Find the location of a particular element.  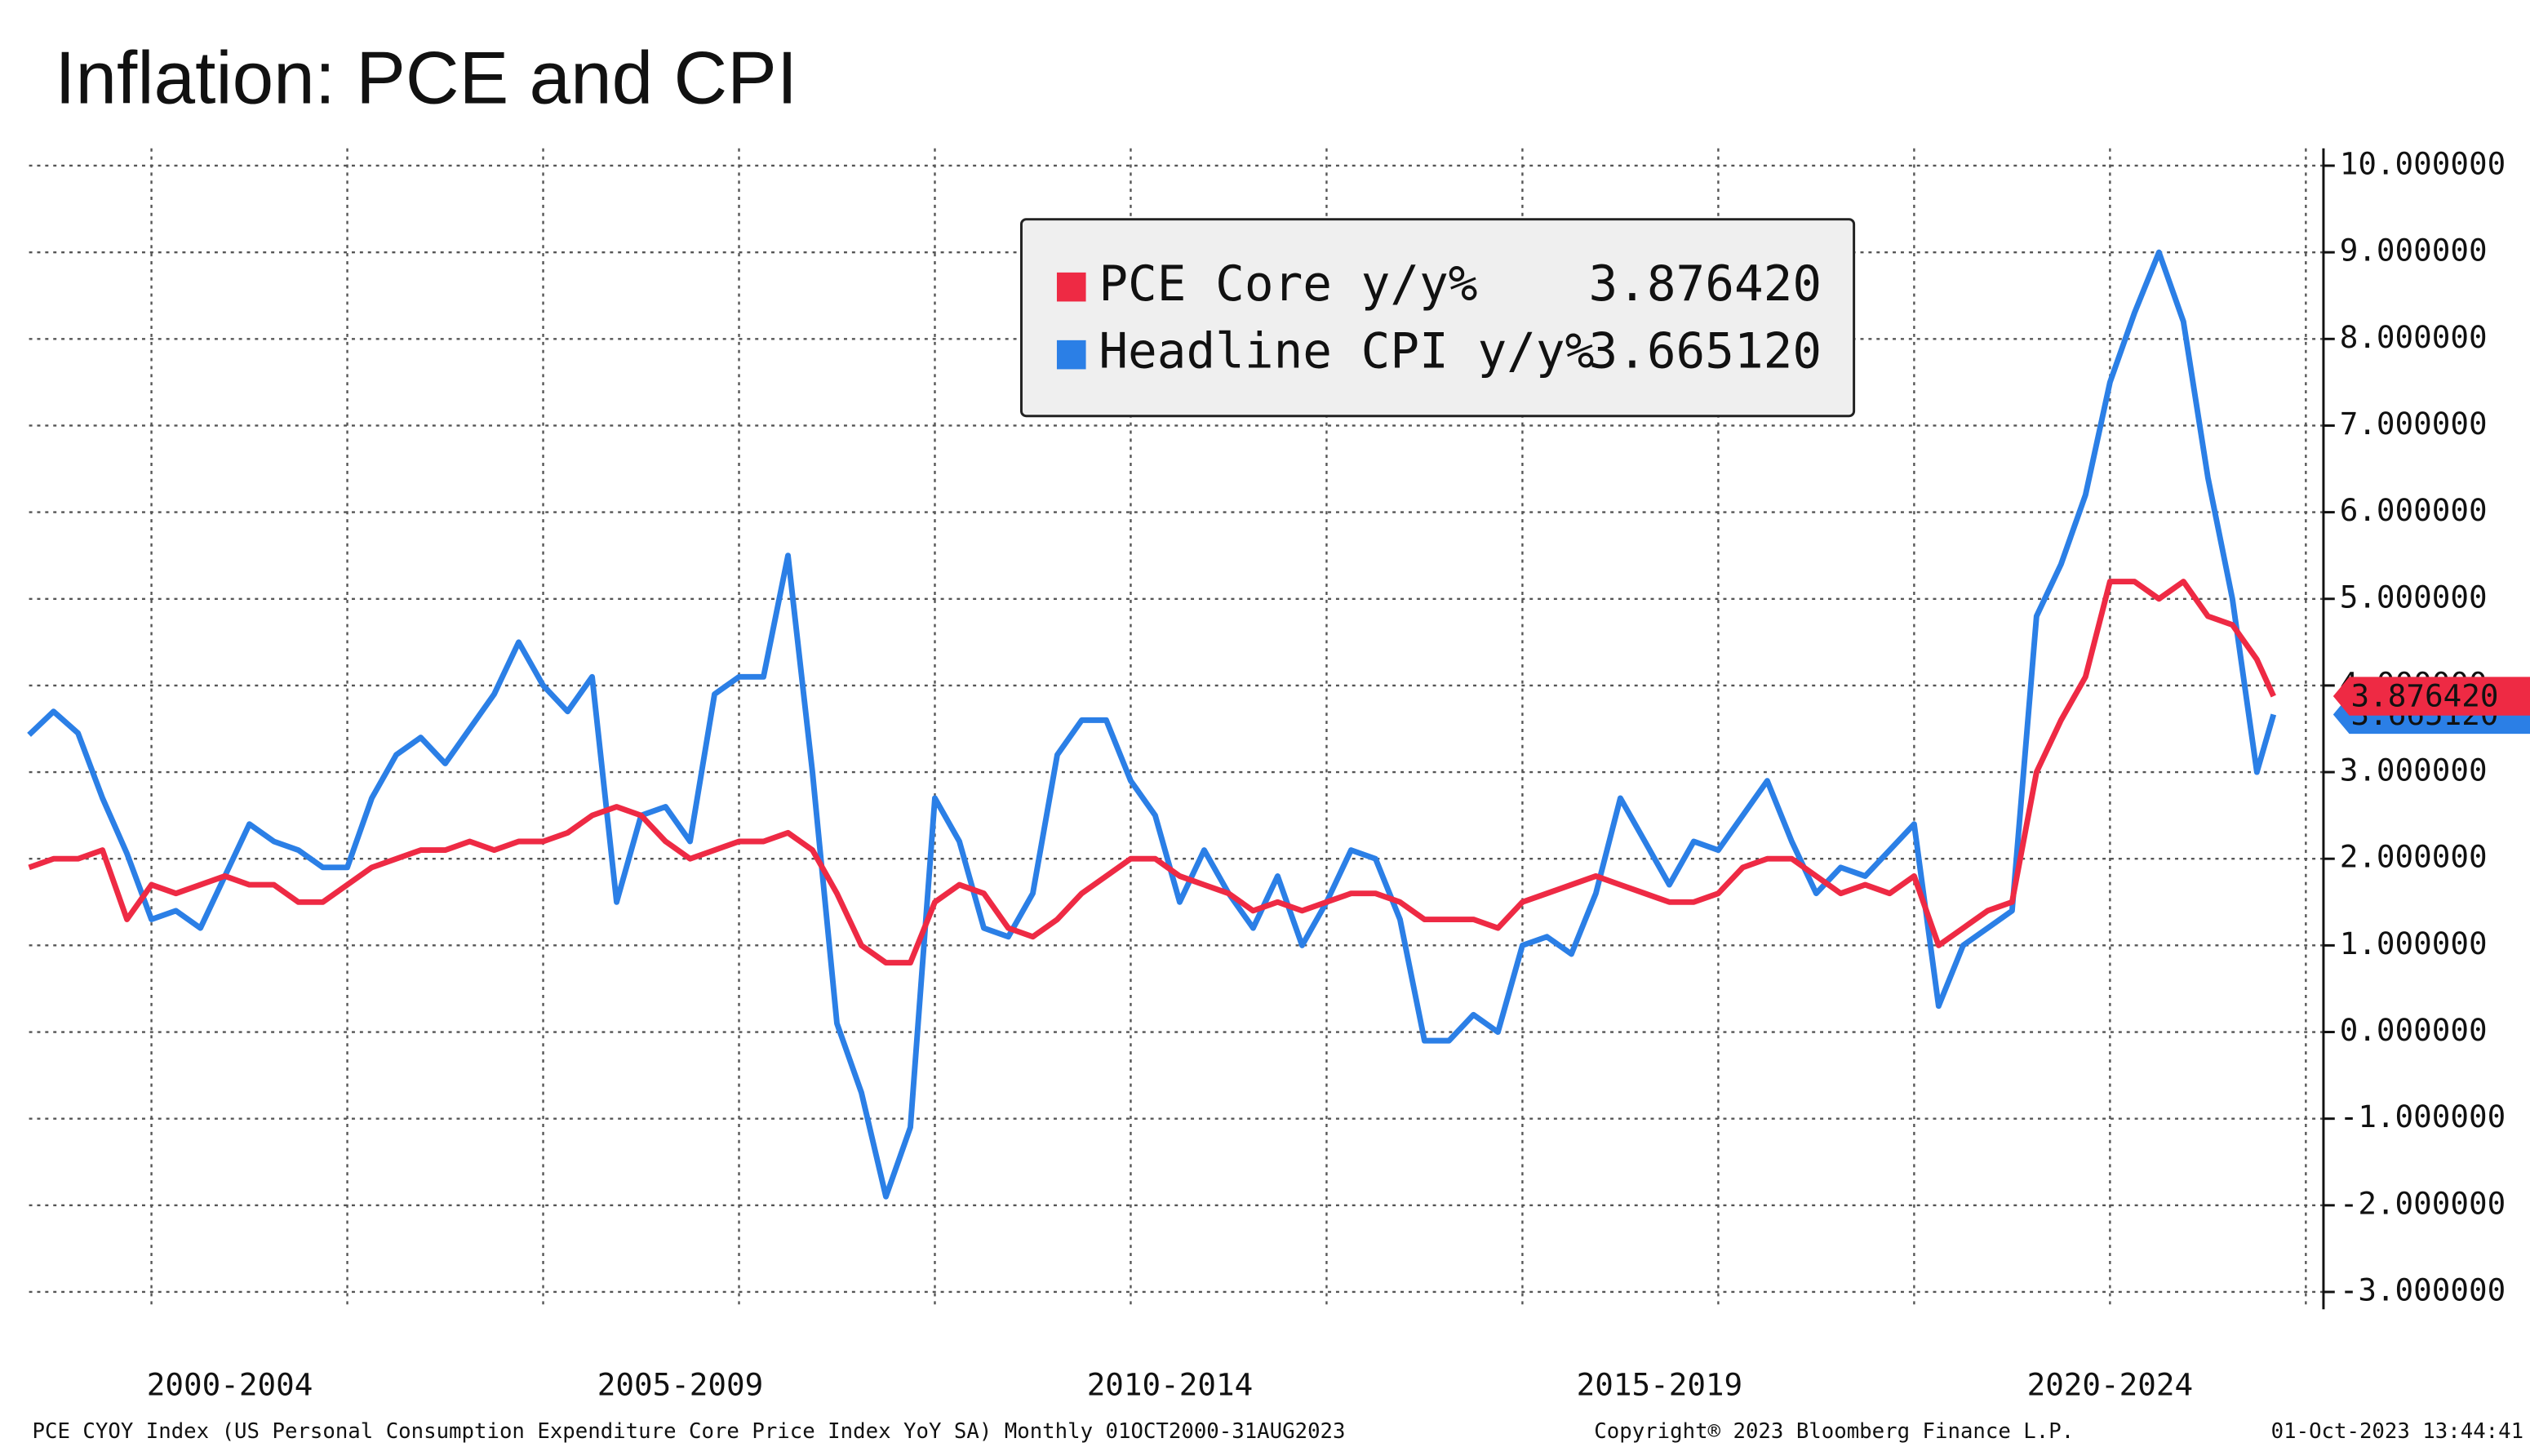

last-value-label: 3.876420 is located at coordinates (2425, 696).